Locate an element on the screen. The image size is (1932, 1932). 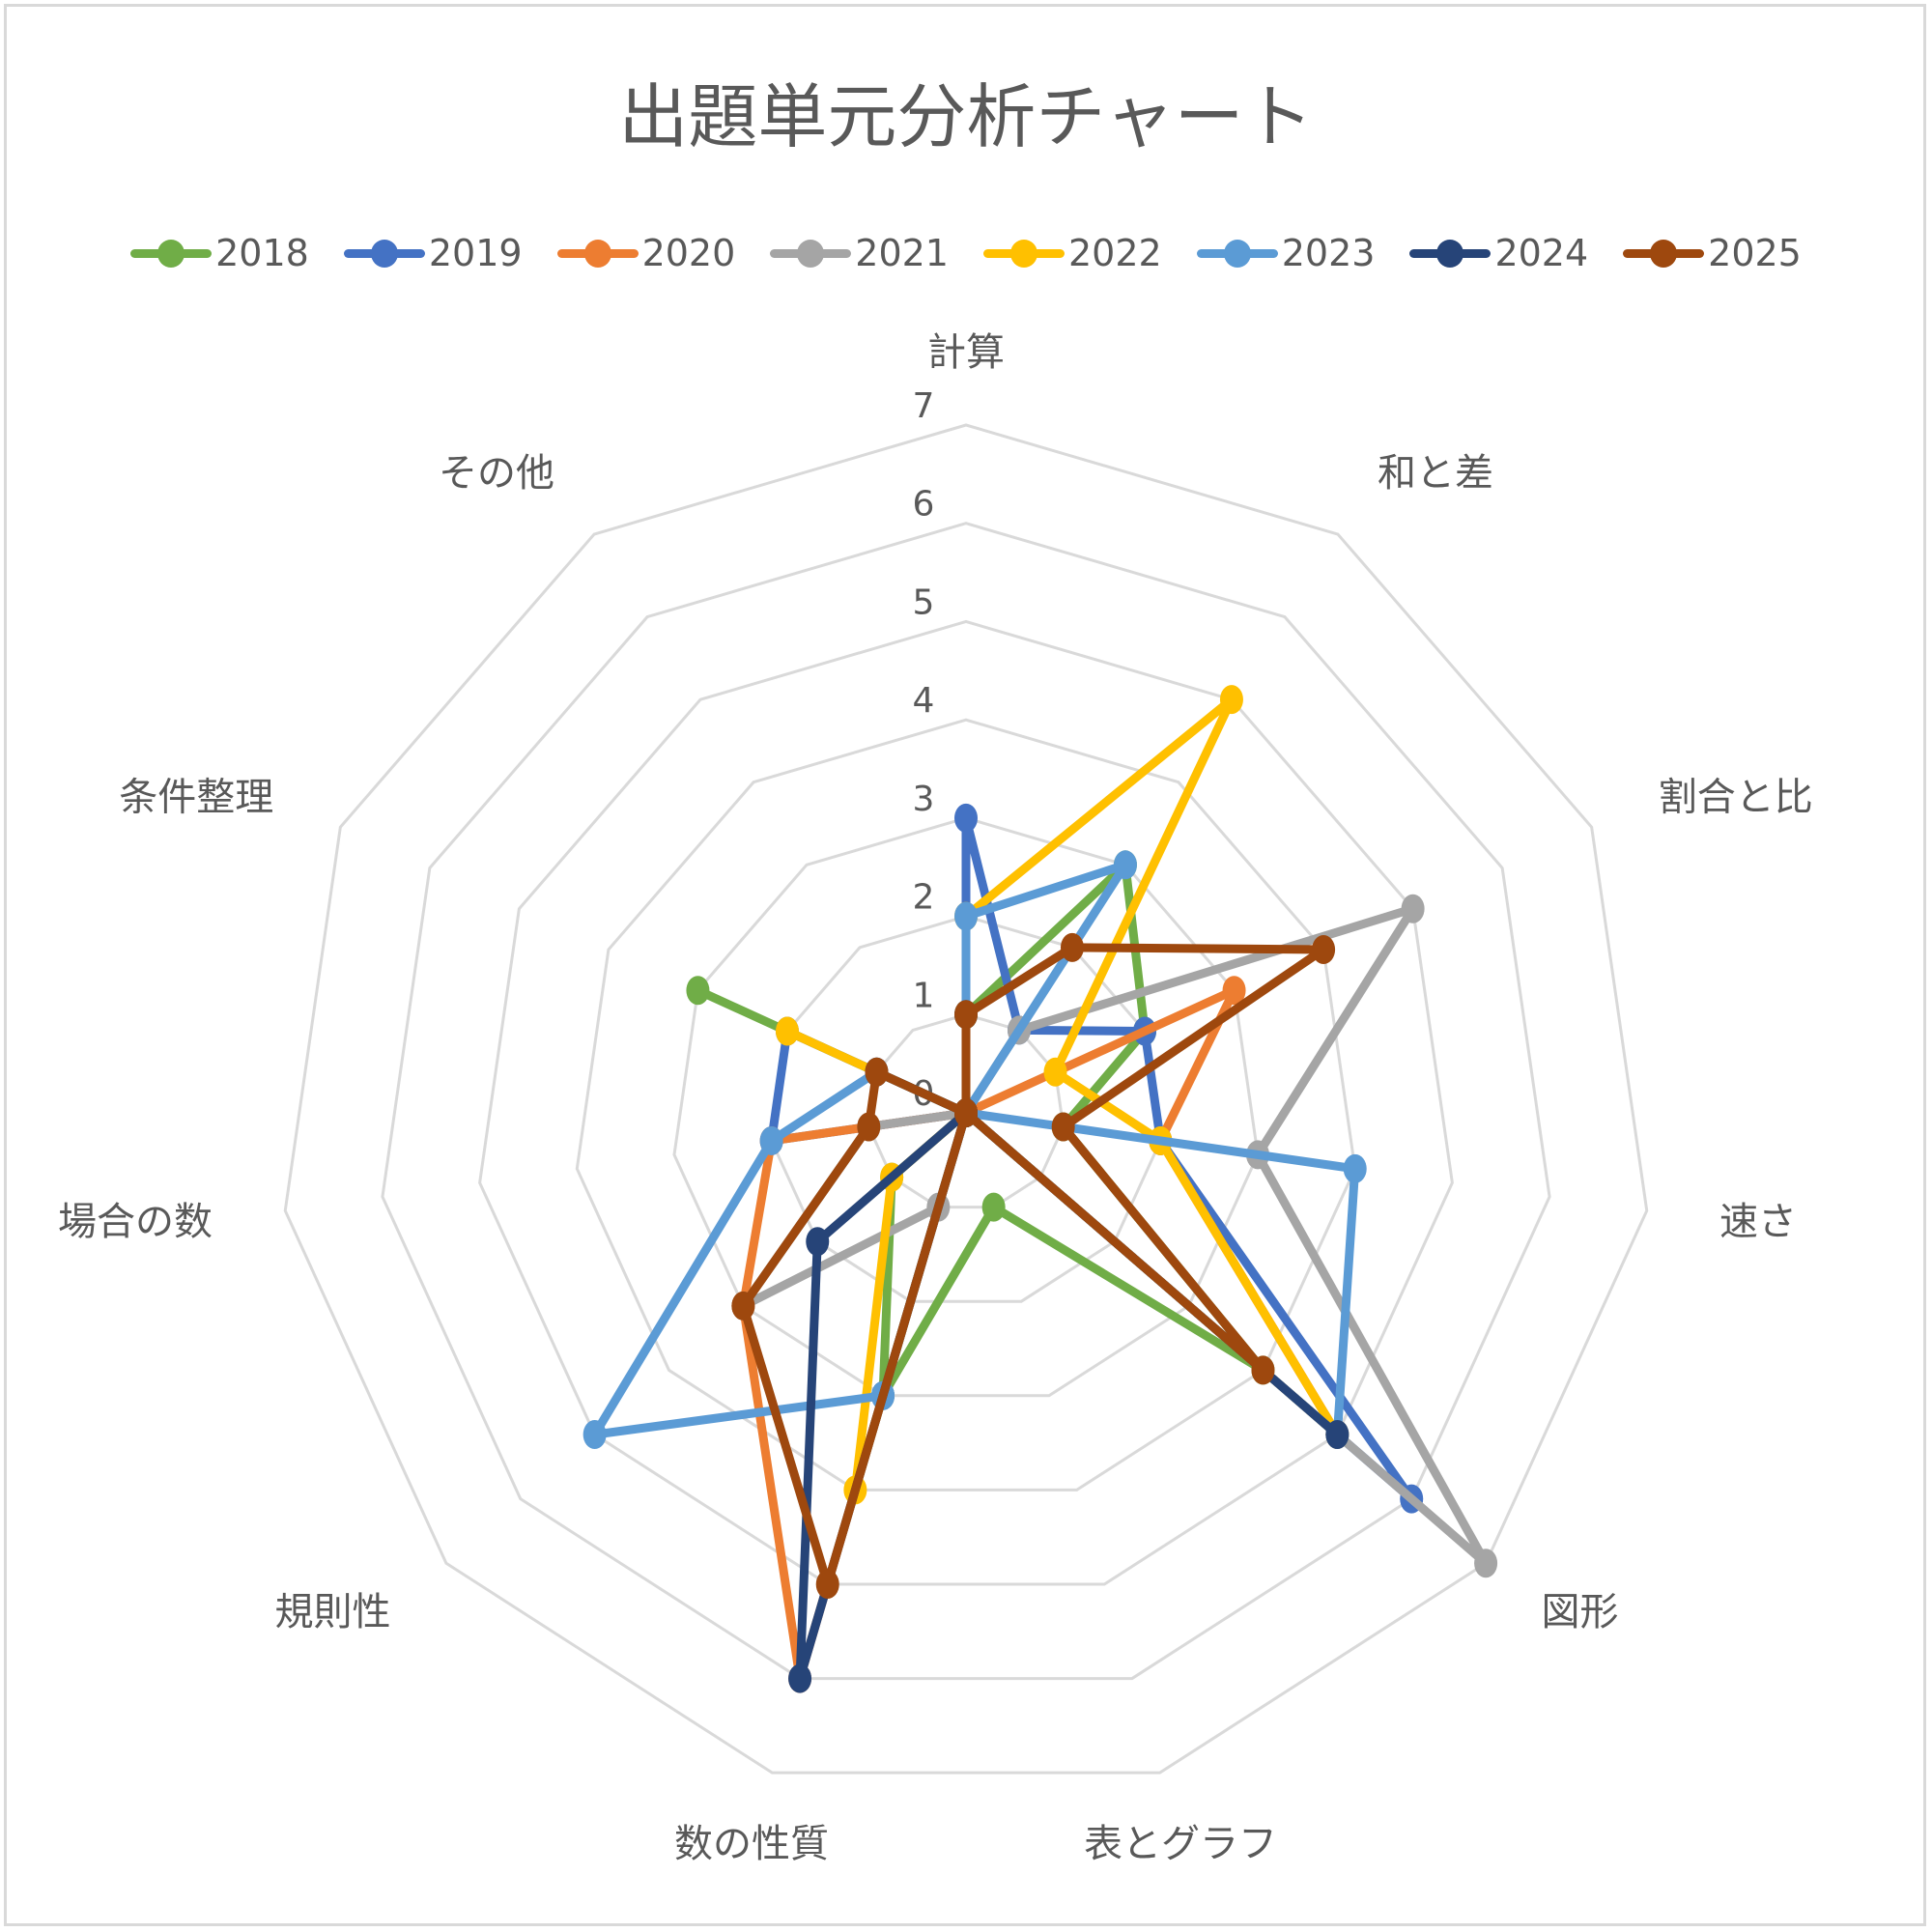
category-label-0: 計算 is located at coordinates (966, 352).